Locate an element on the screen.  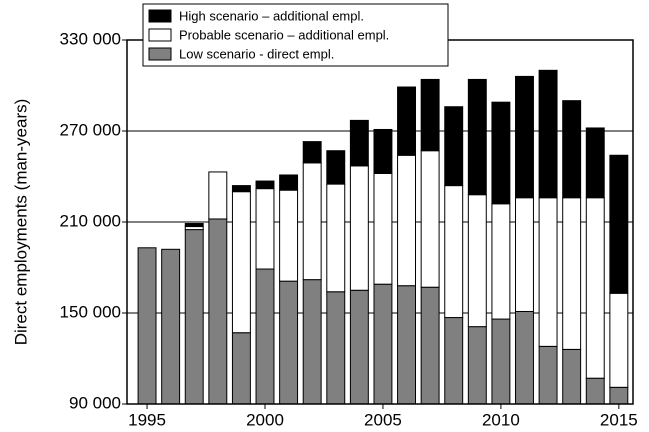
y-tick-label: 270 000 is located at coordinates (90, 129).